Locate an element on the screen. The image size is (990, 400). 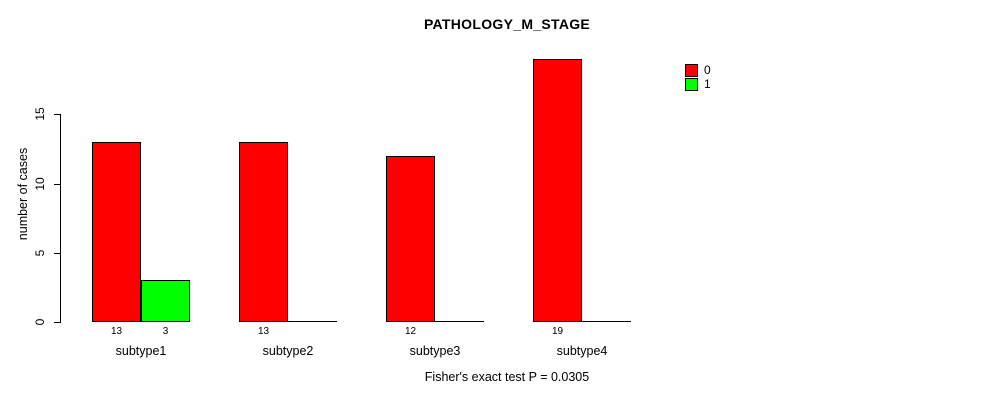
bar-value-subtype4-series-0: 19 is located at coordinates (557, 331).